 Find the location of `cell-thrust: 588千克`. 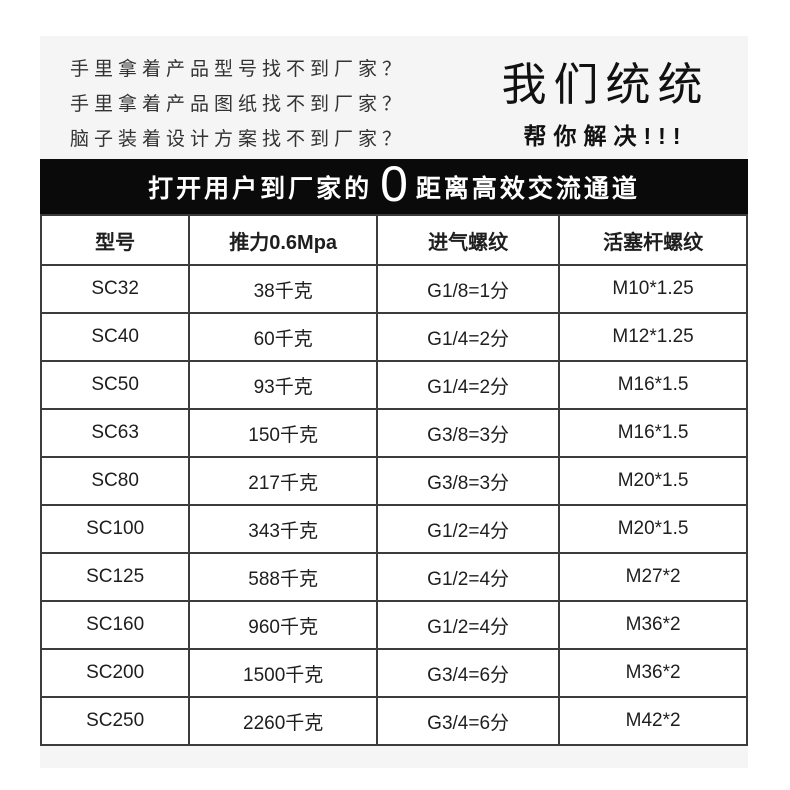

cell-thrust: 588千克 is located at coordinates (283, 577).